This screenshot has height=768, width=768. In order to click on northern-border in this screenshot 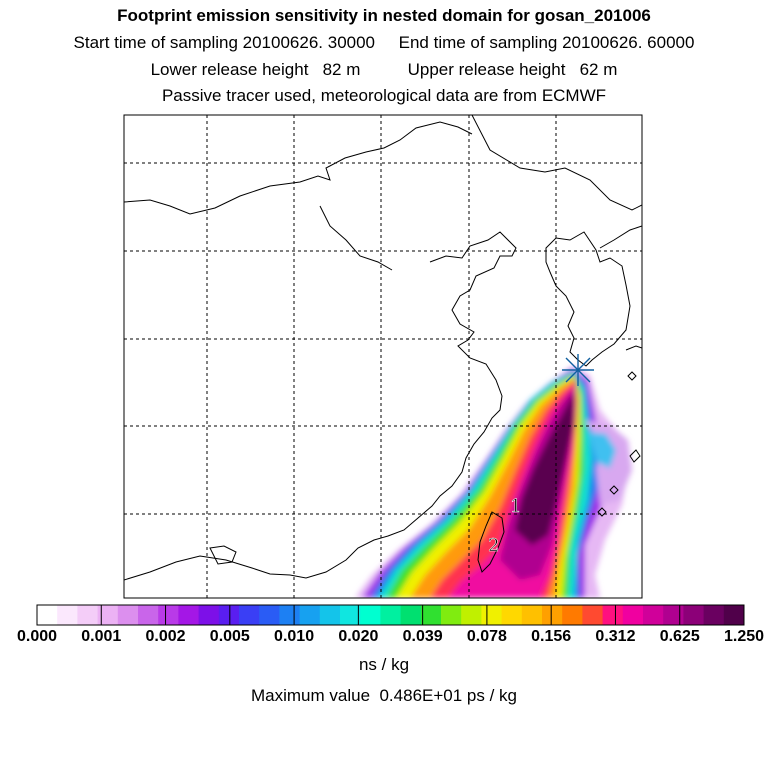, I will do `click(298, 168)`.